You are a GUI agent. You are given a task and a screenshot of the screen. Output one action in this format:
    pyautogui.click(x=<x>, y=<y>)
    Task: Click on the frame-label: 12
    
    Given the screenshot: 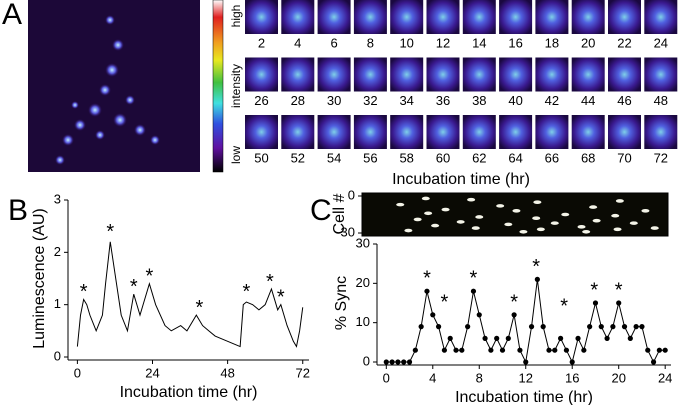 What is the action you would take?
    pyautogui.click(x=443, y=42)
    